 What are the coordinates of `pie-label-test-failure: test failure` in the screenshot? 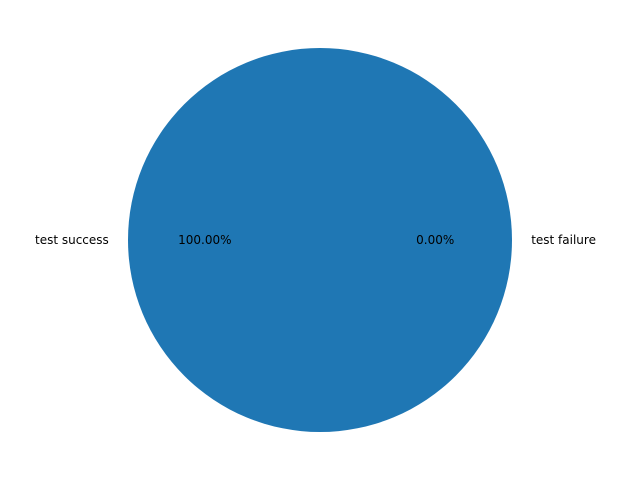 It's located at (563, 240).